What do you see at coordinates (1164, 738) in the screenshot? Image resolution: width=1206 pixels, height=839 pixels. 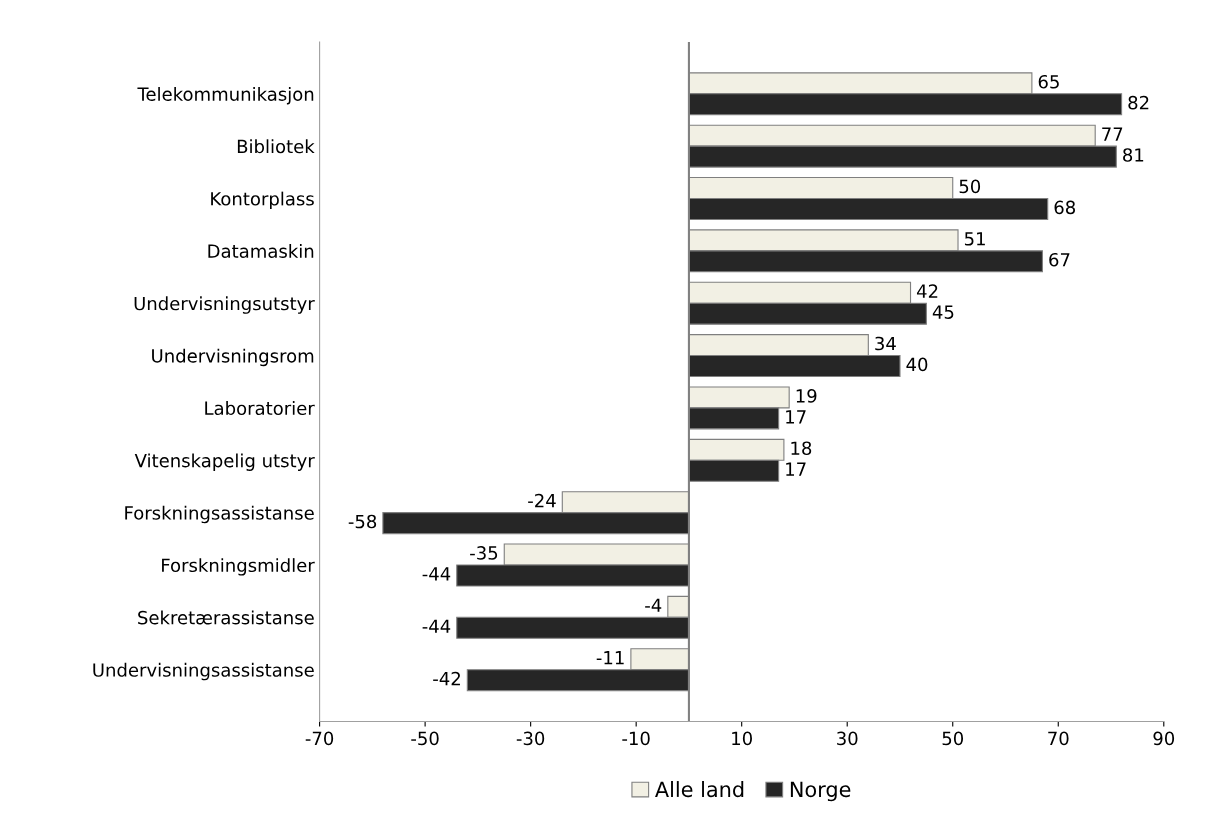 I see `x-tick-label: 90` at bounding box center [1164, 738].